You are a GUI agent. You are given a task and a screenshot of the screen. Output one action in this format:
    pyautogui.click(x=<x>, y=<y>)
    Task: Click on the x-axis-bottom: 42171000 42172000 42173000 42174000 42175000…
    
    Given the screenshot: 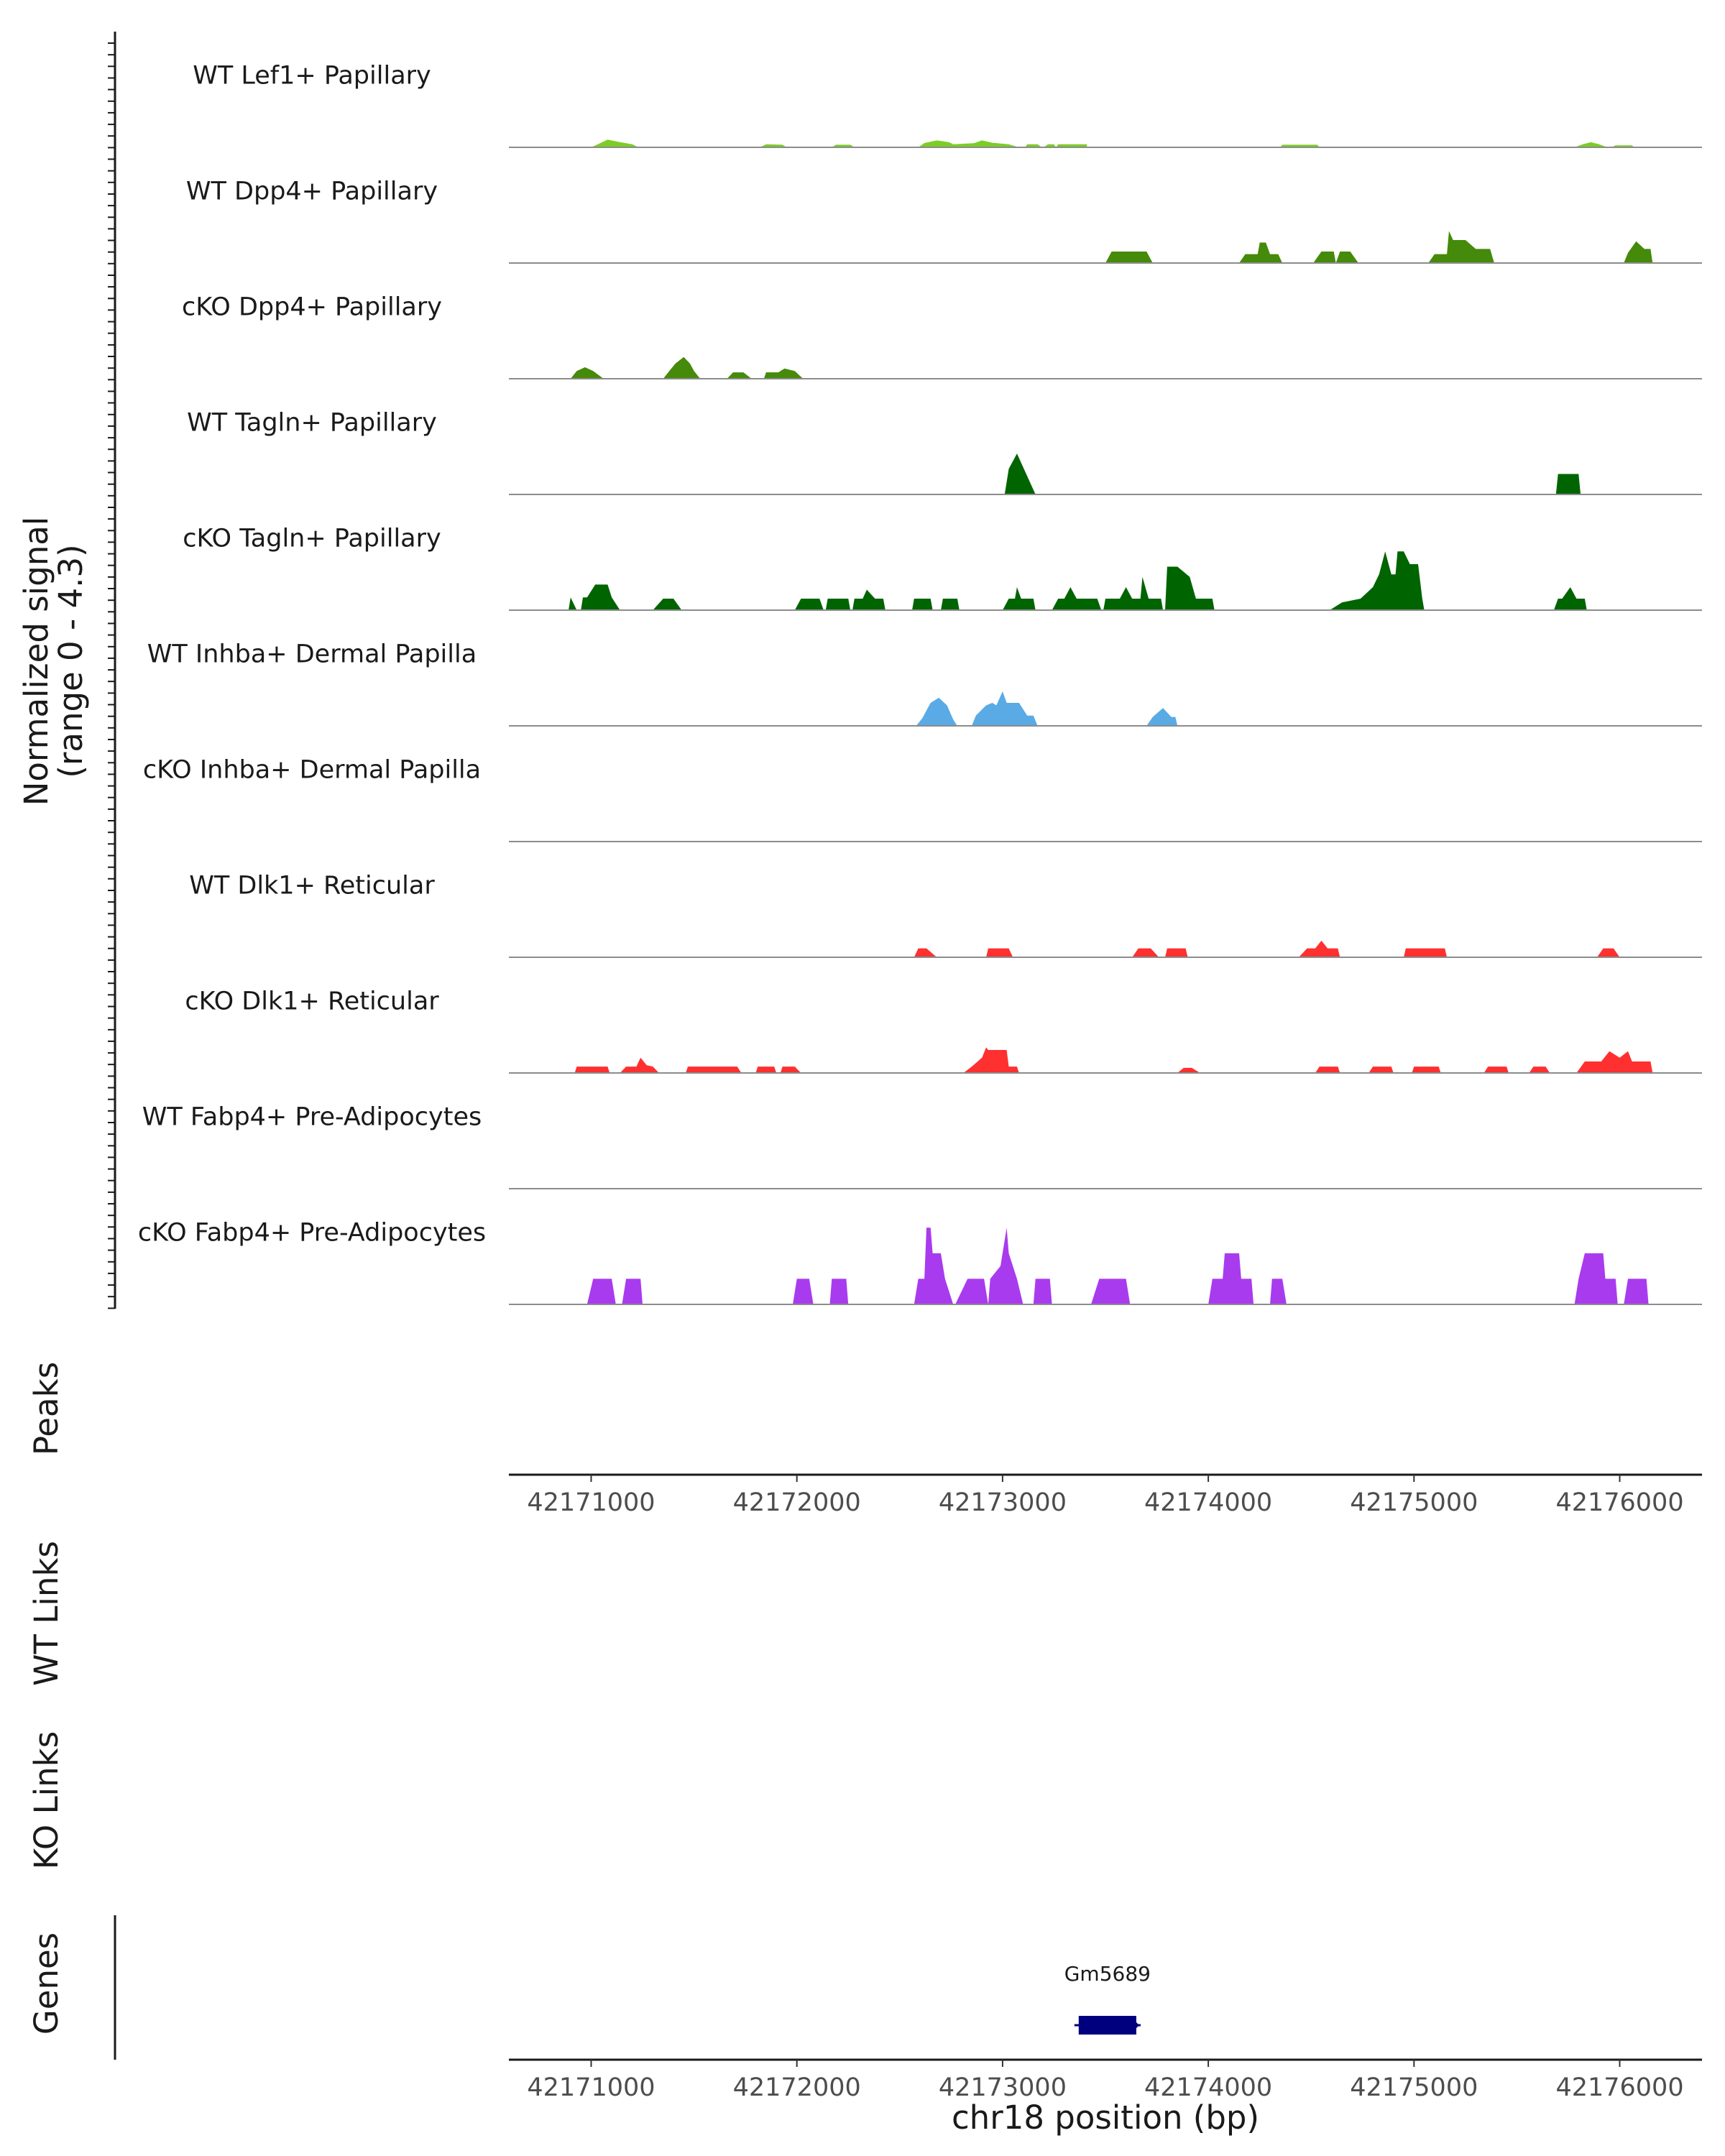 What is the action you would take?
    pyautogui.click(x=1105, y=2080)
    